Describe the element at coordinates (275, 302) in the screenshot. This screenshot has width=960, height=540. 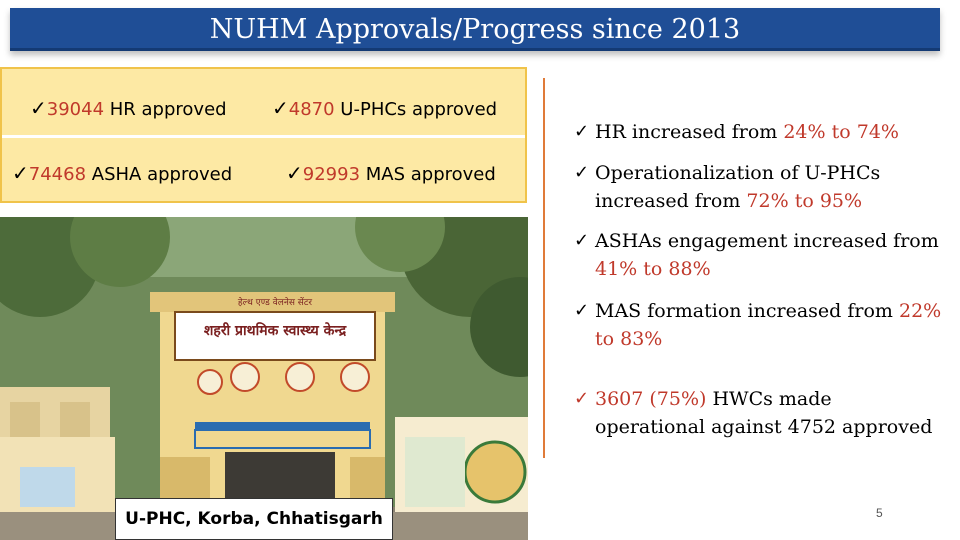
I see `sign-small-text: हेल्थ एण्ड वेलनेस सेंटर` at that location.